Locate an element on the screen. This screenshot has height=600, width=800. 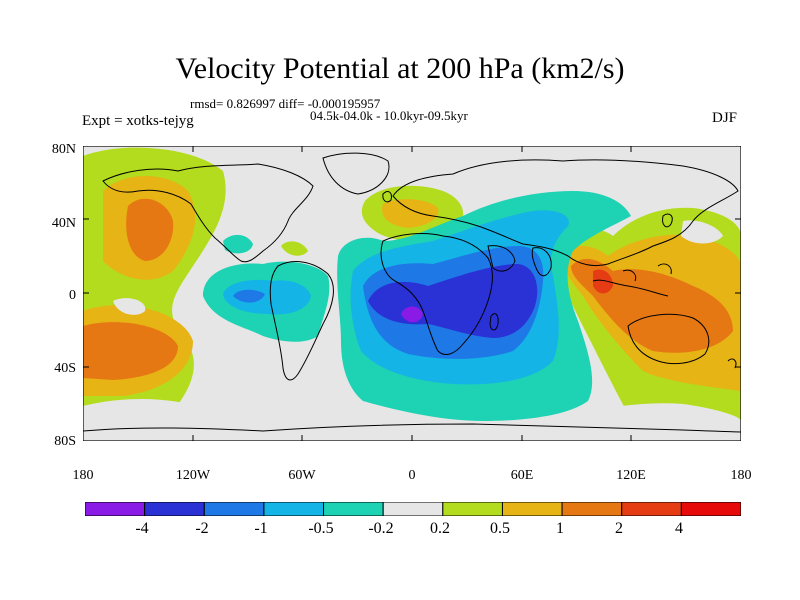
lon-label-60e: 60E is located at coordinates (522, 475).